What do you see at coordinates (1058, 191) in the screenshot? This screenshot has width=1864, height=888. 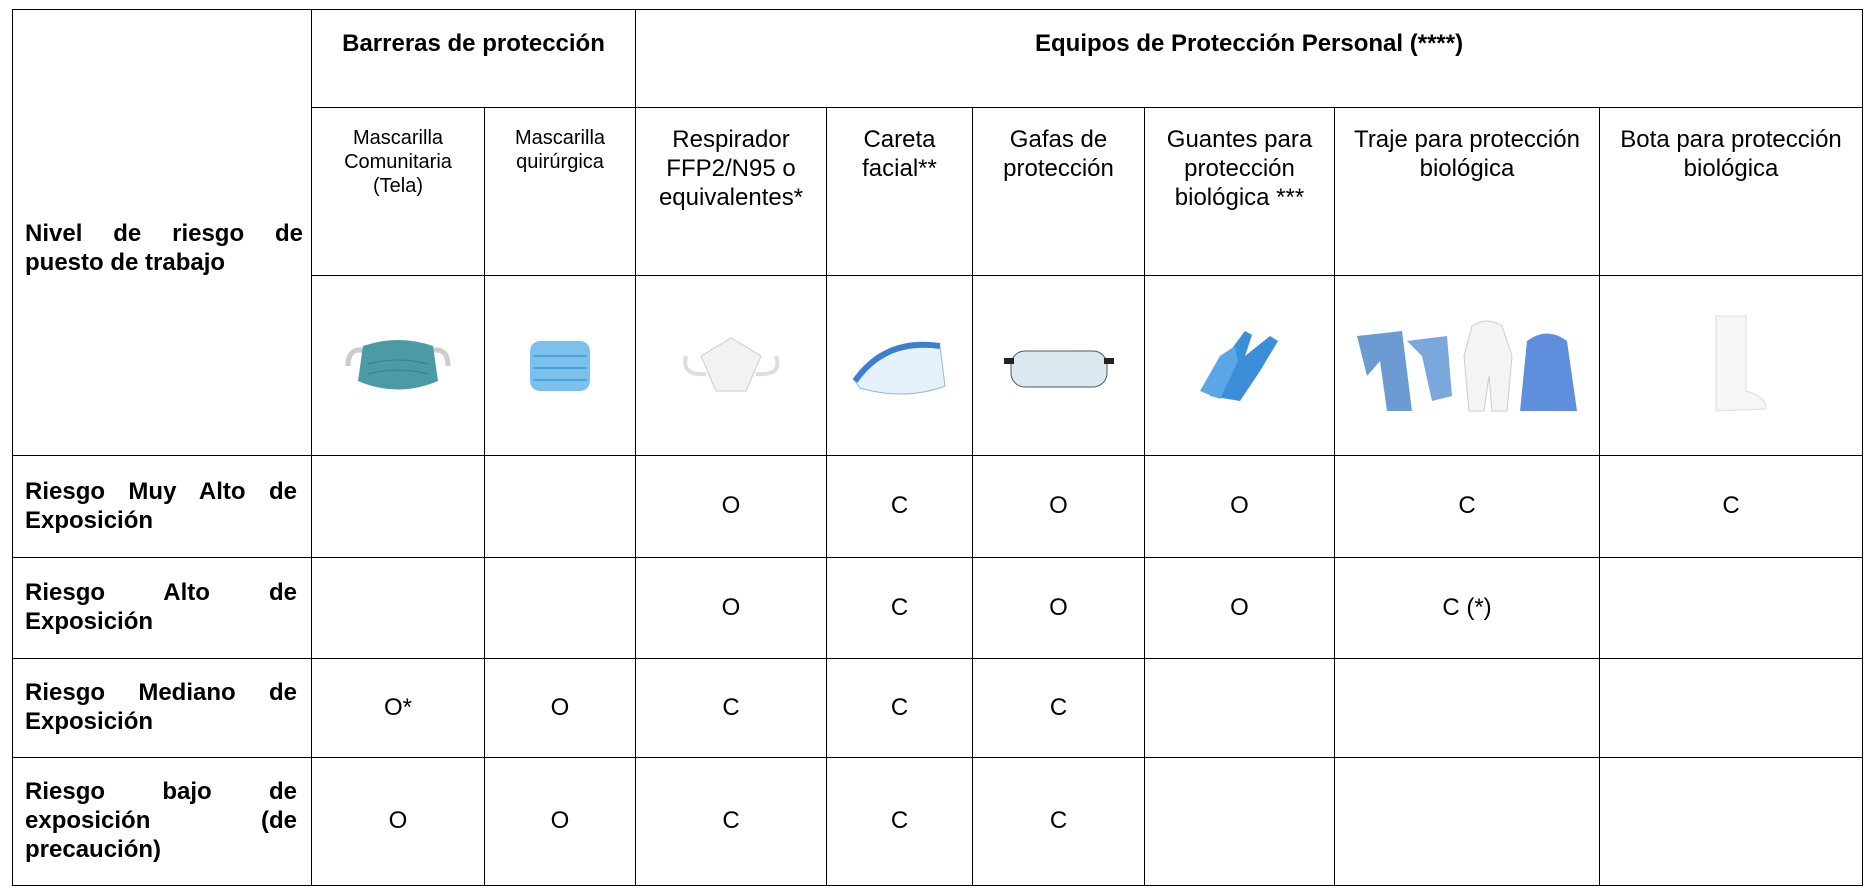 I see `column-header: Gafas de protección` at bounding box center [1058, 191].